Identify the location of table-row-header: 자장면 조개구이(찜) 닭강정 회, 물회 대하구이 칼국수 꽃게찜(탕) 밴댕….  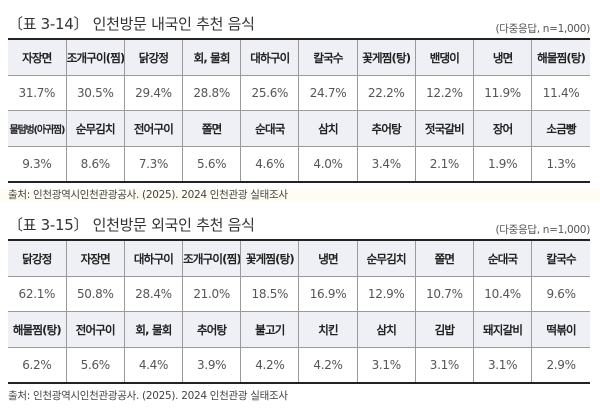
(299, 57).